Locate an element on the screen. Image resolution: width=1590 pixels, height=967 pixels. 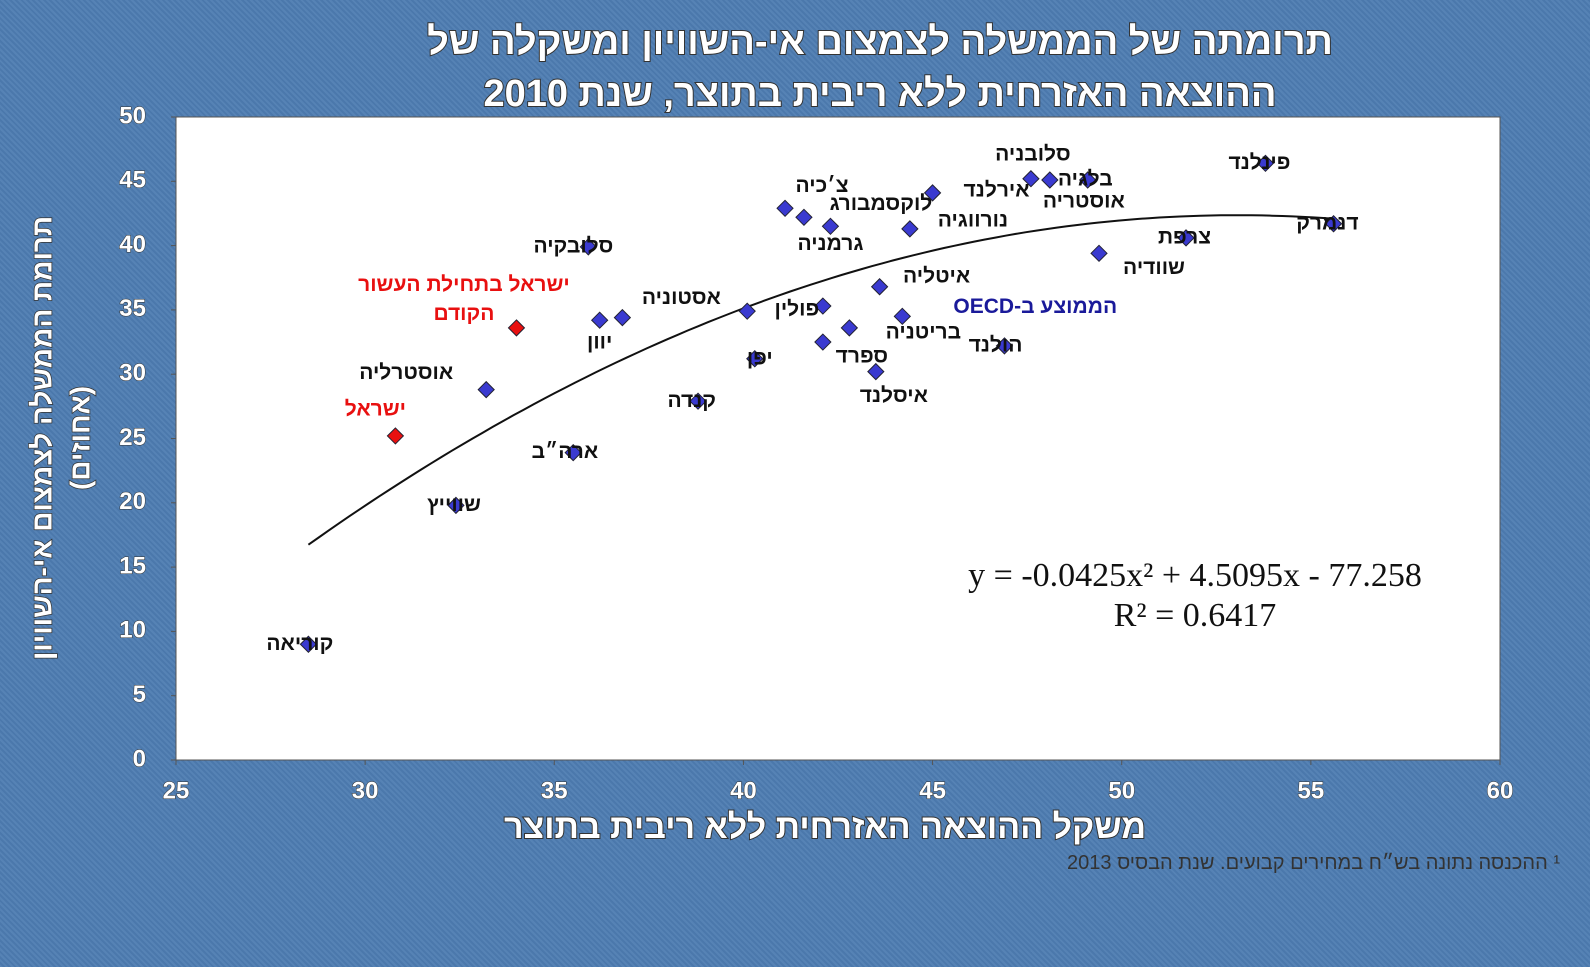
point-label: בריטניה is located at coordinates (924, 331).